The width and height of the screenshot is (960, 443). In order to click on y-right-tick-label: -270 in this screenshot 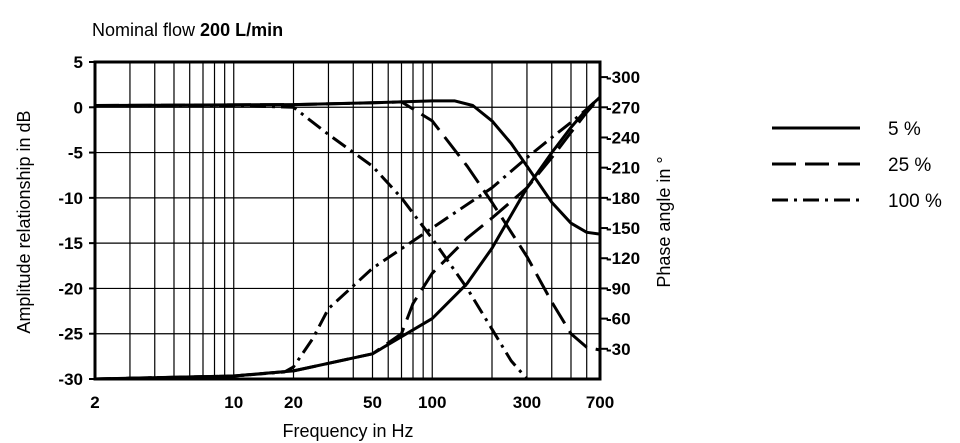, I will do `click(623, 107)`.